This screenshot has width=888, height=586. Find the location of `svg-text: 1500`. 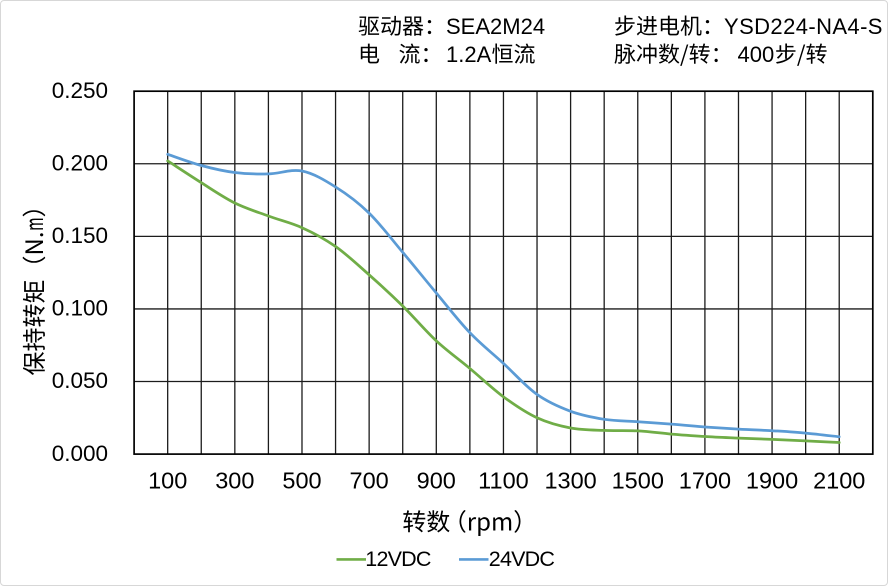

svg-text: 1500 is located at coordinates (638, 480).